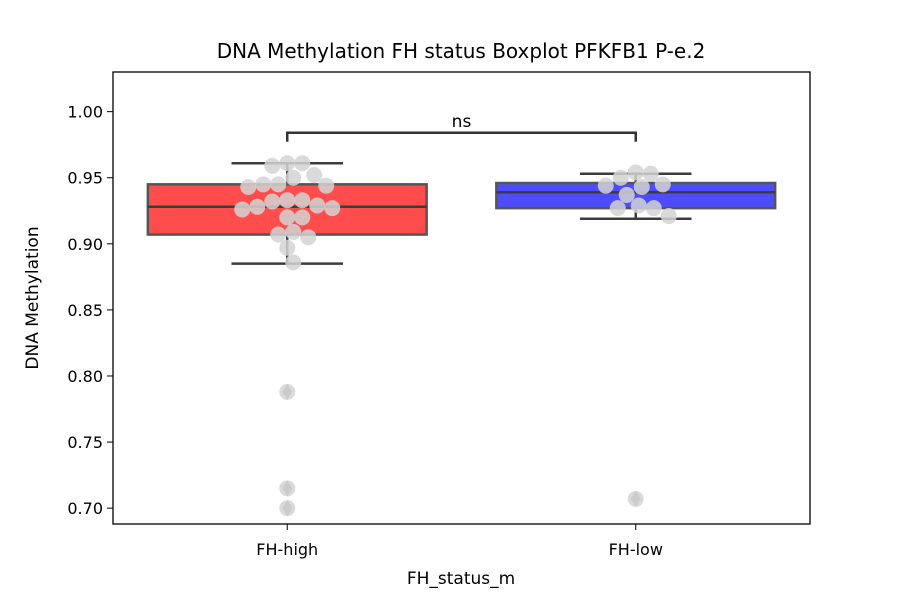  I want to click on significance-label: ns, so click(462, 122).